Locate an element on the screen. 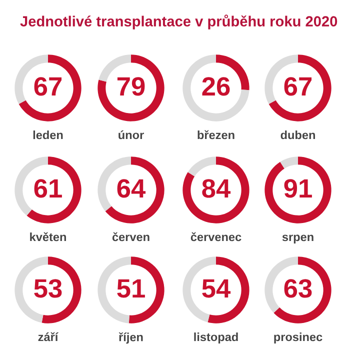 The width and height of the screenshot is (350, 360). text: duben is located at coordinates (297, 135).